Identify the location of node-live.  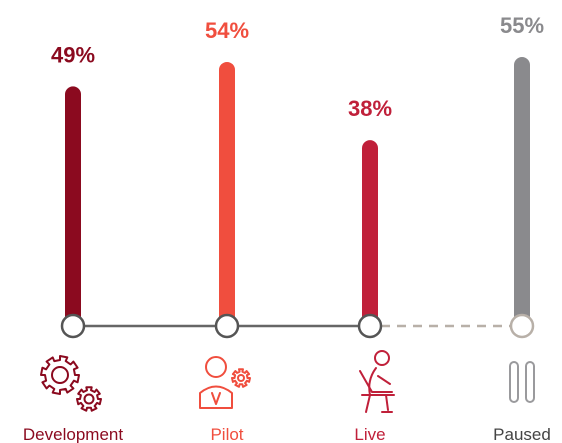
(370, 326).